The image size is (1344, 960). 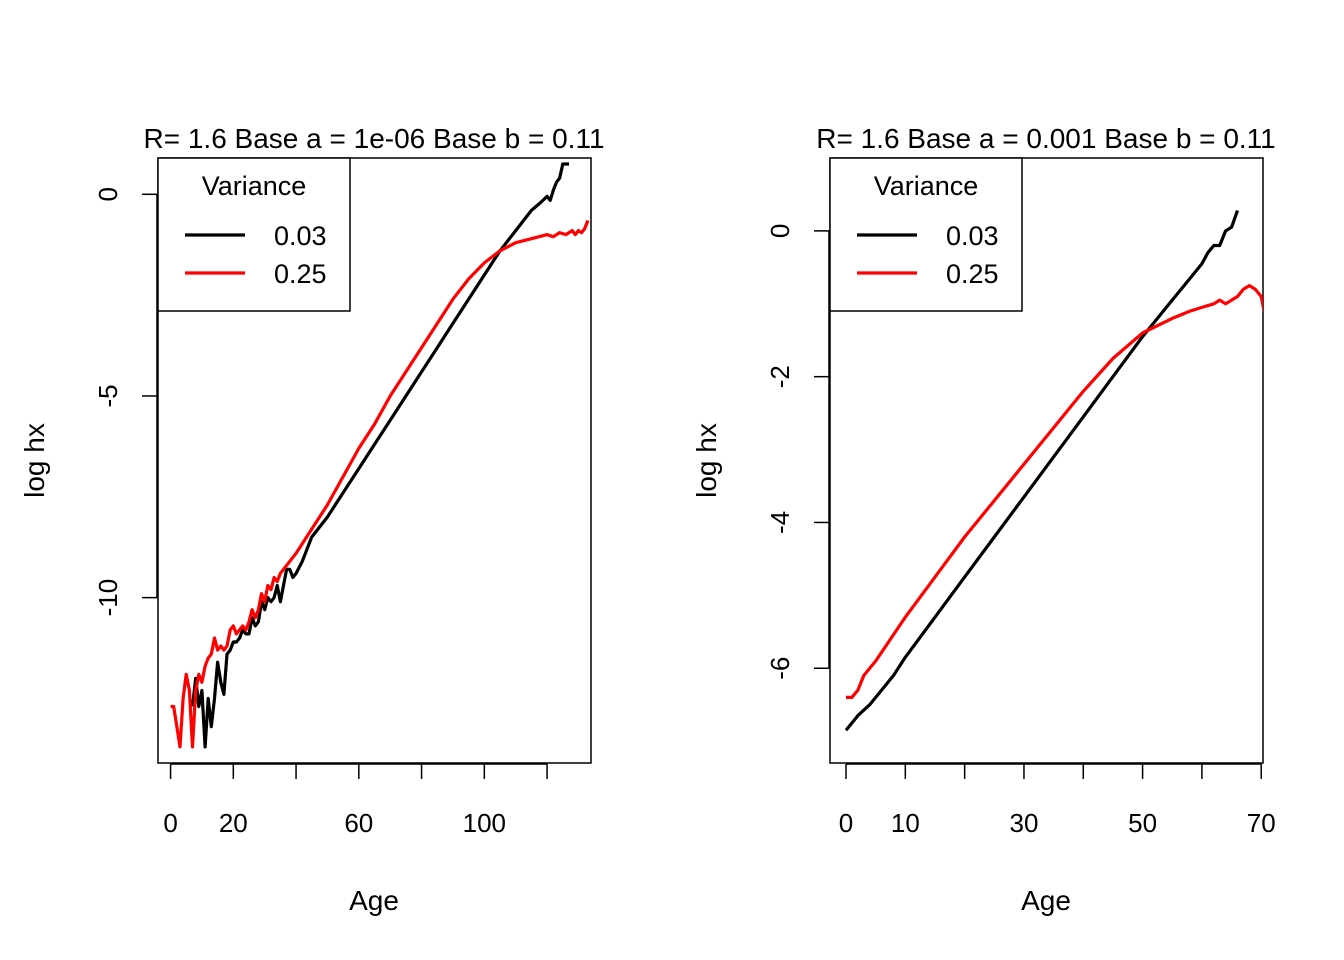 What do you see at coordinates (373, 138) in the screenshot?
I see `chart-title: R= 1.6 Base a = 1e-06 Base b = 0.11` at bounding box center [373, 138].